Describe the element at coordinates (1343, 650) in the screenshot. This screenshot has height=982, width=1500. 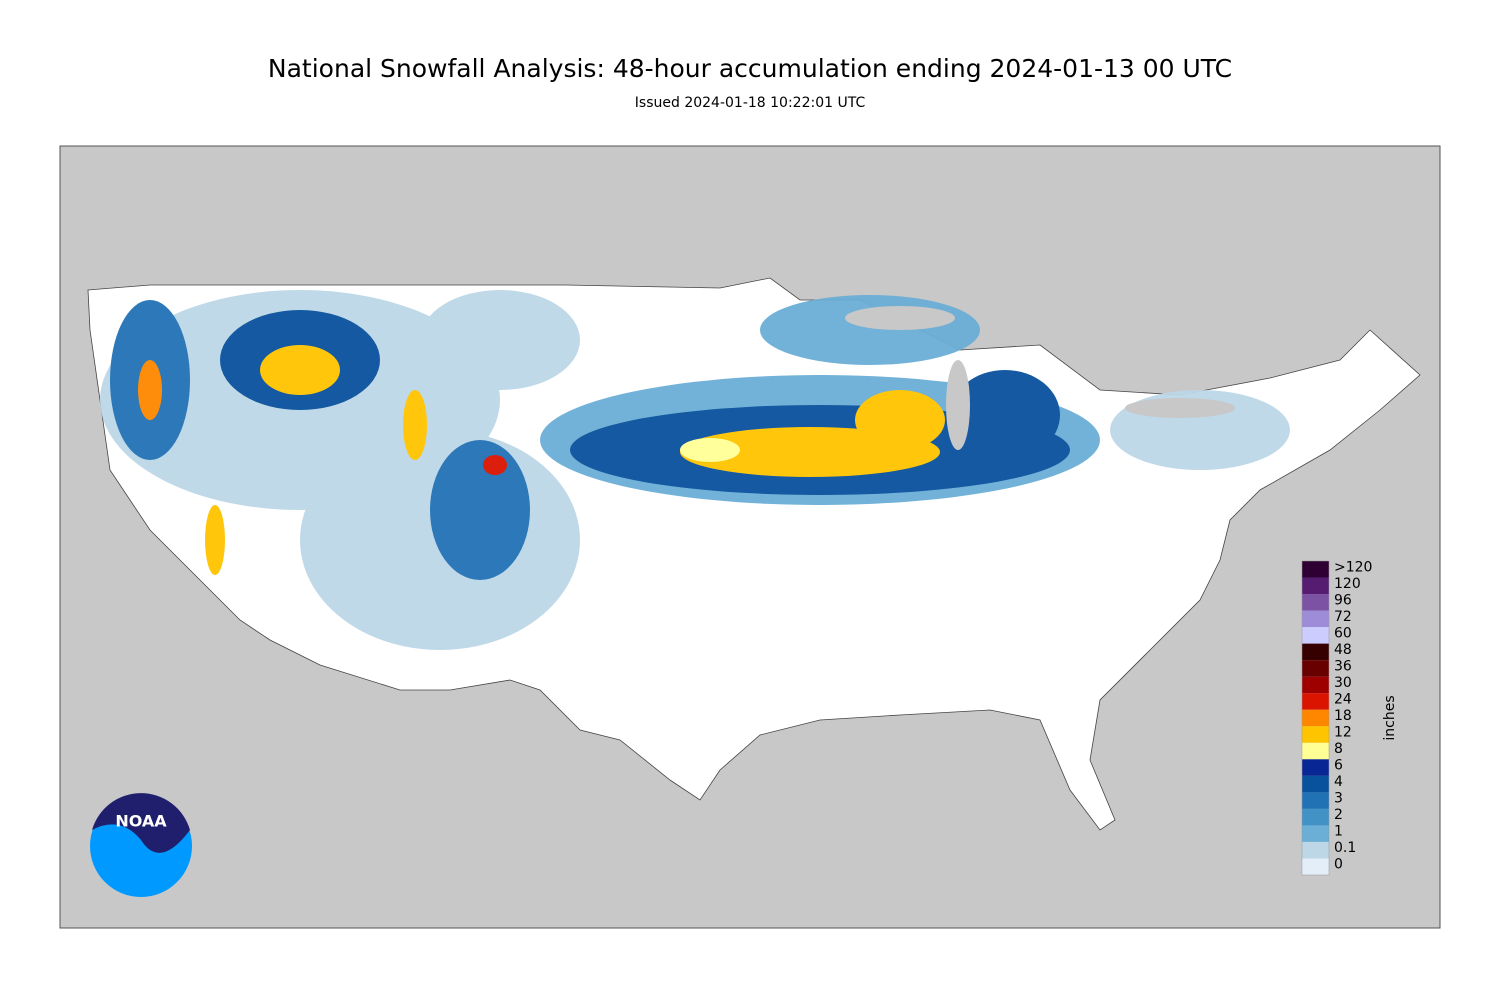
I see `legend-label: 48` at that location.